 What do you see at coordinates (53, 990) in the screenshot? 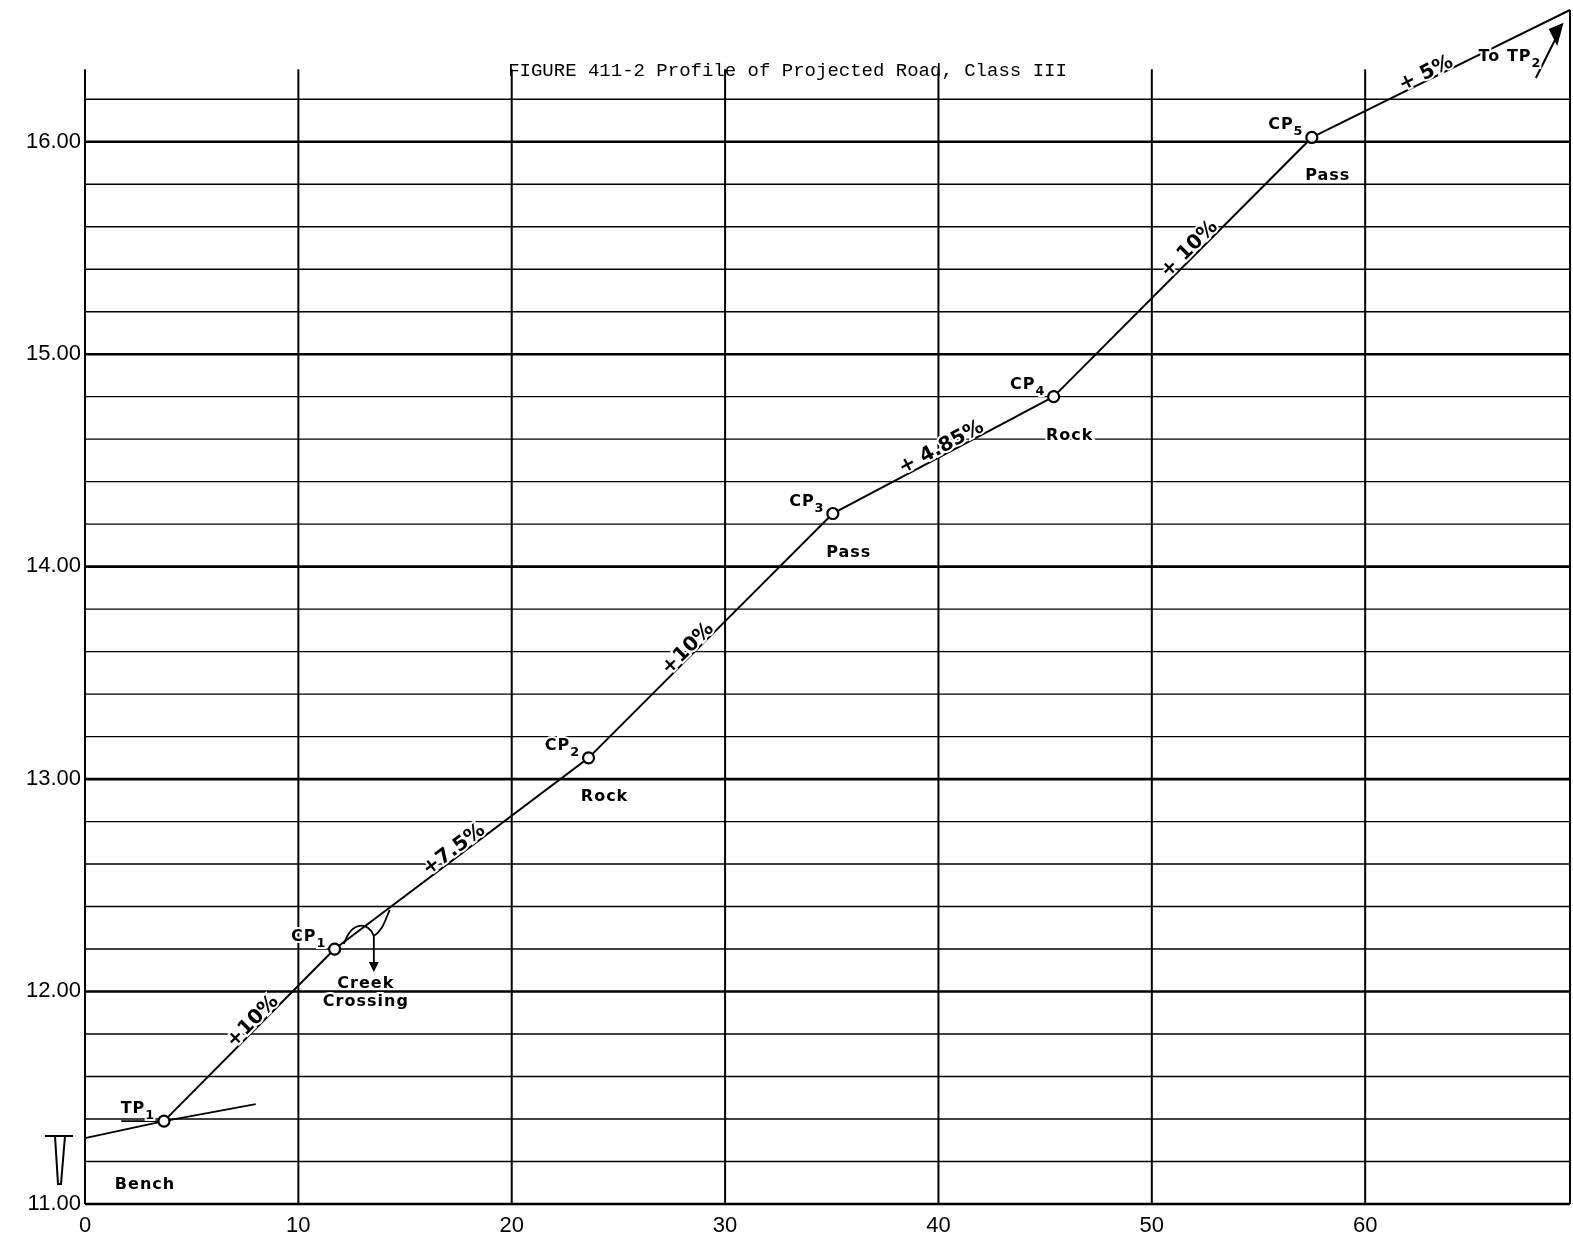
I see `y-tick-label: 12.00` at bounding box center [53, 990].